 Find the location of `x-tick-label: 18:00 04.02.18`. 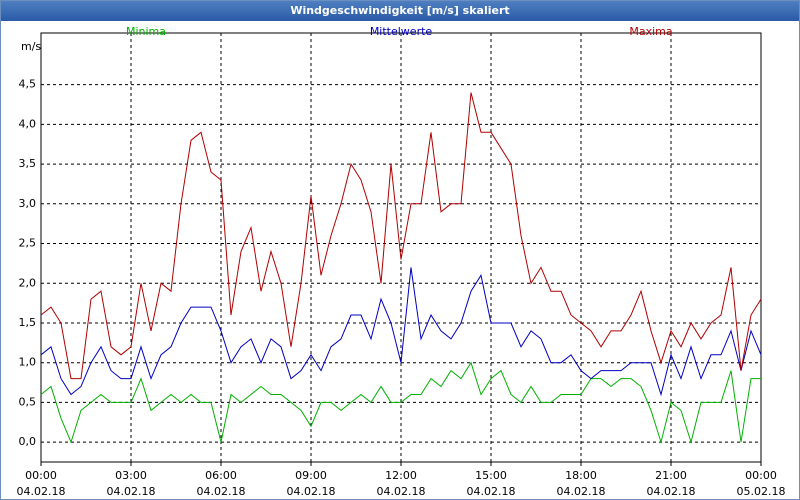

x-tick-label: 18:00 04.02.18 is located at coordinates (581, 483).